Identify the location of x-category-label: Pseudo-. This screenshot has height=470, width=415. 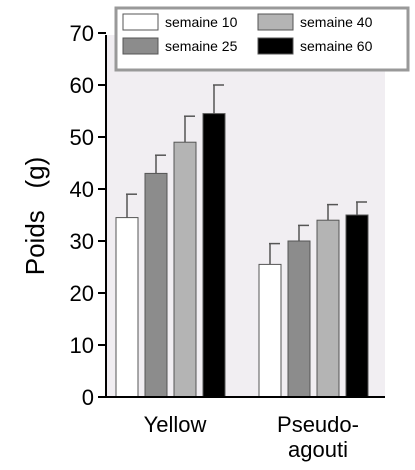
(318, 424).